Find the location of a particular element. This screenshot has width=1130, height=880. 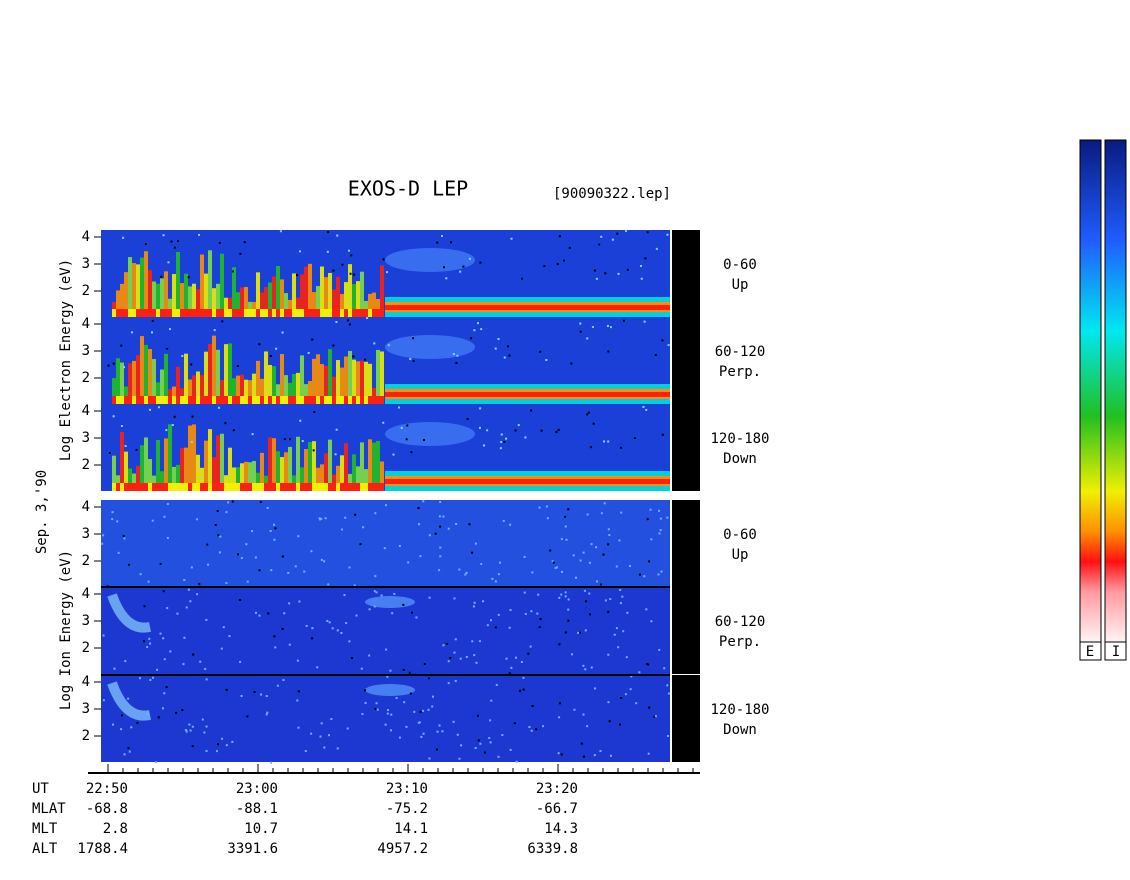

spectrum-patch is located at coordinates (430, 347).